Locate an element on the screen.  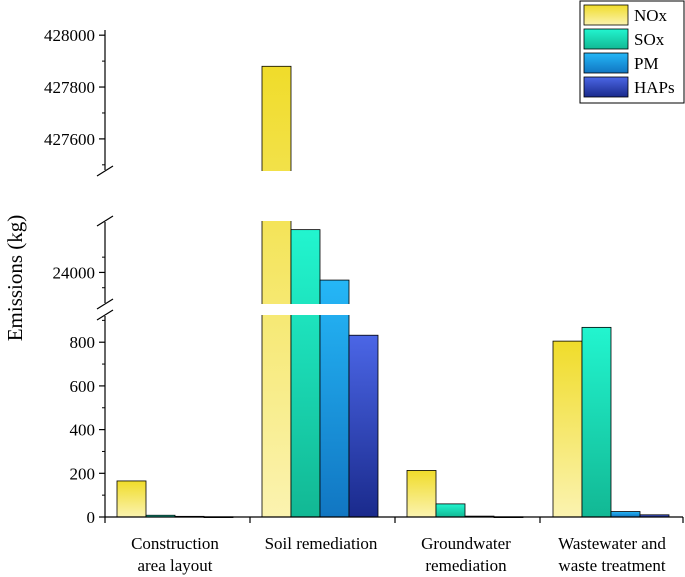
x-tick-label: Groundwater remediation is located at coordinates (466, 554).